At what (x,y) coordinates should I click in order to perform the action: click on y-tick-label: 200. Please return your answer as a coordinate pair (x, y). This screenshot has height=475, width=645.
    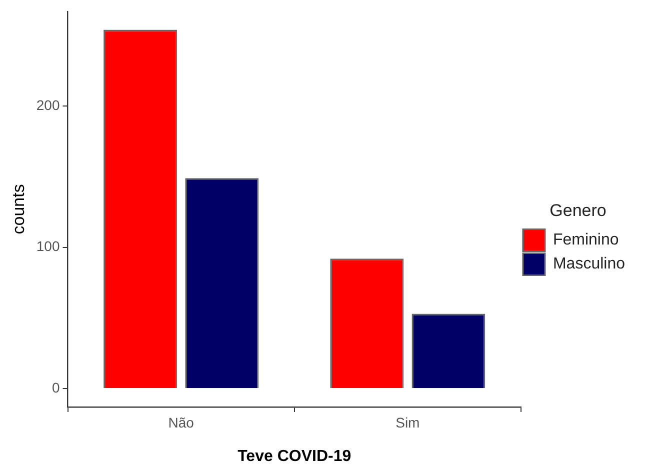
    Looking at the image, I should click on (48, 104).